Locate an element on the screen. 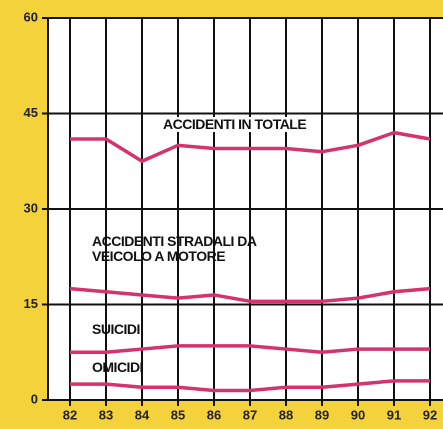  x-tick-label: 84 is located at coordinates (142, 414).